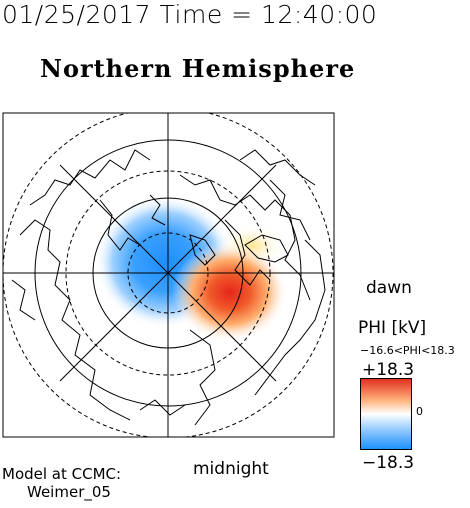 This screenshot has width=470, height=508. Describe the element at coordinates (388, 463) in the screenshot. I see `colorbar-min-label: −18.3` at that location.